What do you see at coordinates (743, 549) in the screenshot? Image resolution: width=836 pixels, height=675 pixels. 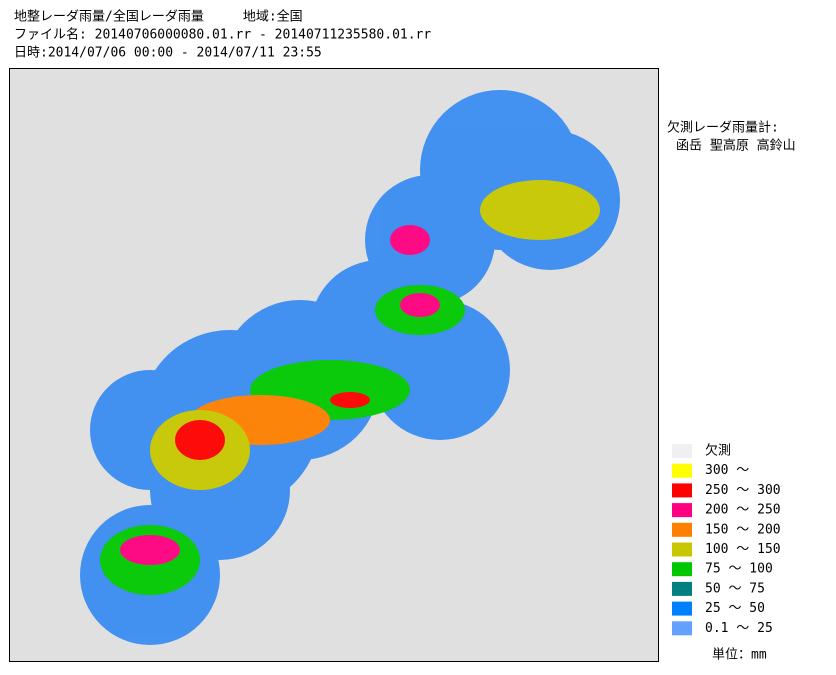 I see `legend-label: 100 ～ 150` at bounding box center [743, 549].